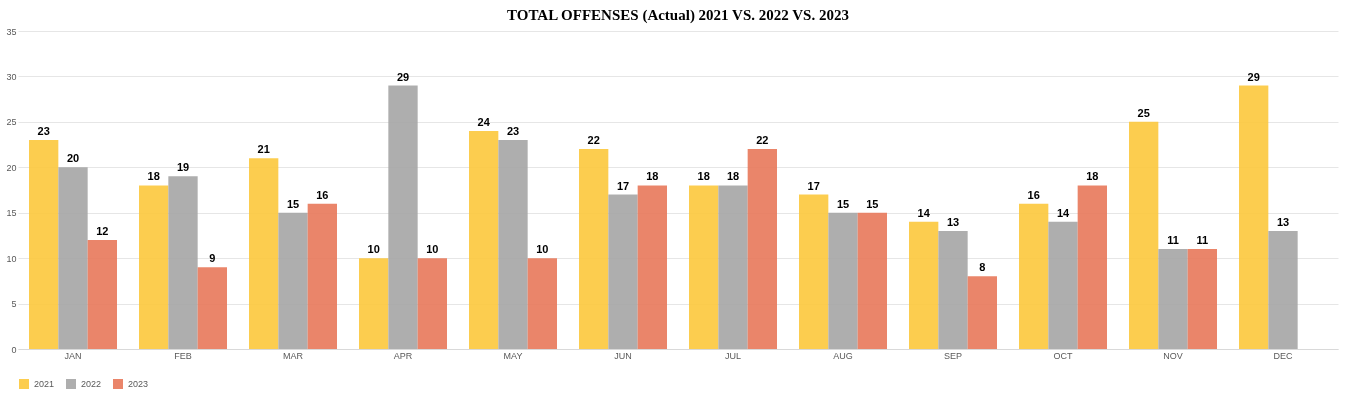  What do you see at coordinates (403, 355) in the screenshot?
I see `x-tick-label: APR` at bounding box center [403, 355].